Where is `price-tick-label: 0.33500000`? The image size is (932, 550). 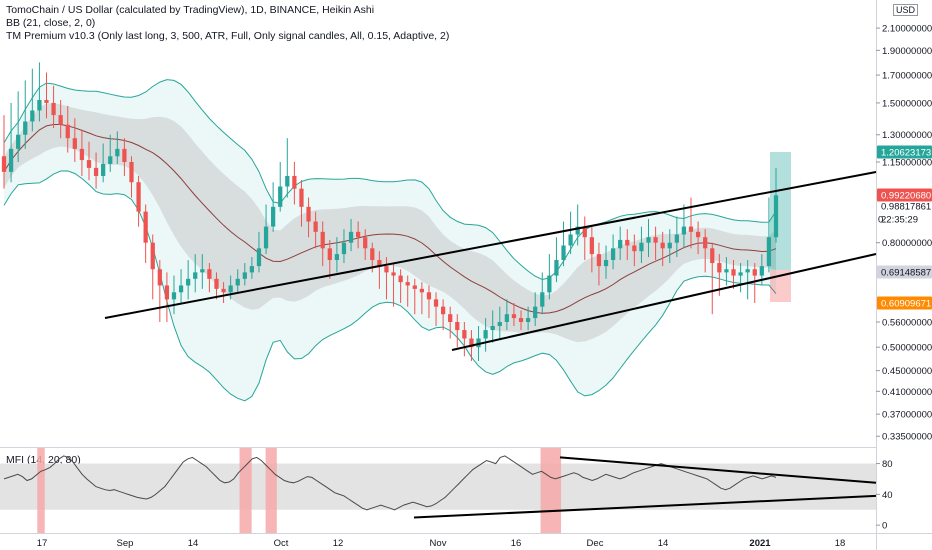
price-tick-label: 0.33500000 is located at coordinates (907, 437).